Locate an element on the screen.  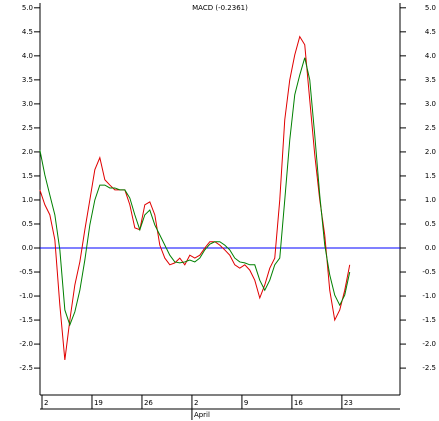
y-tick-label: 1.5 is located at coordinates (27, 176).